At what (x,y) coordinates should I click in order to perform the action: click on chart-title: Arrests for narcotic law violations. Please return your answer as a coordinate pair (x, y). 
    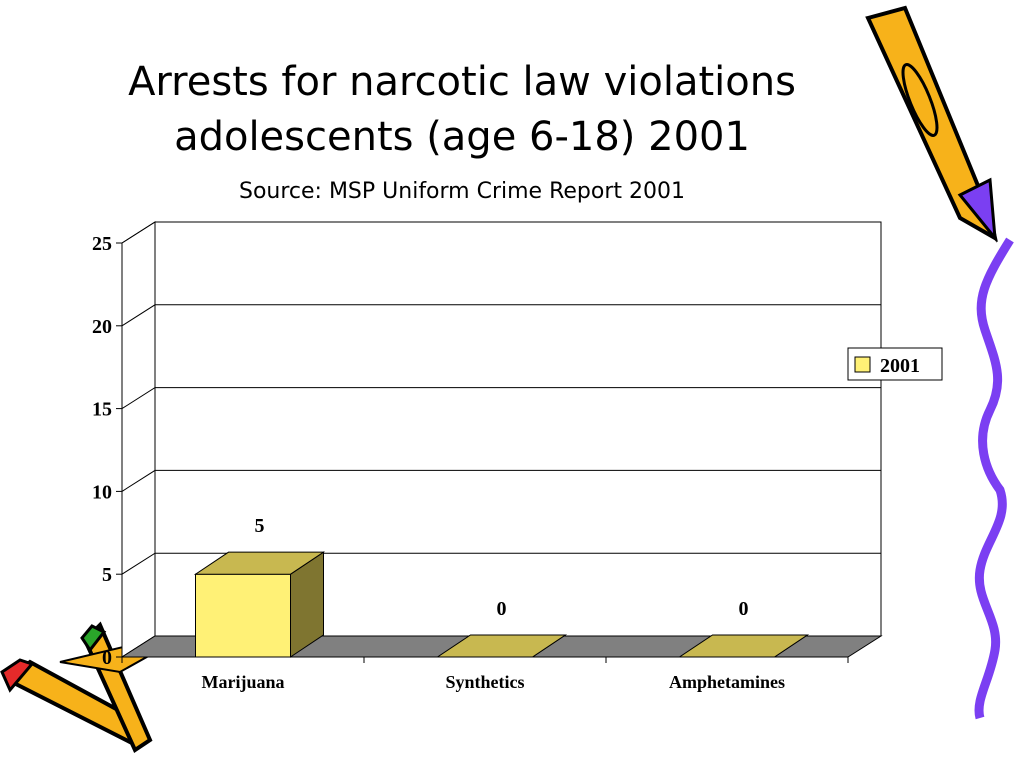
    Looking at the image, I should click on (462, 82).